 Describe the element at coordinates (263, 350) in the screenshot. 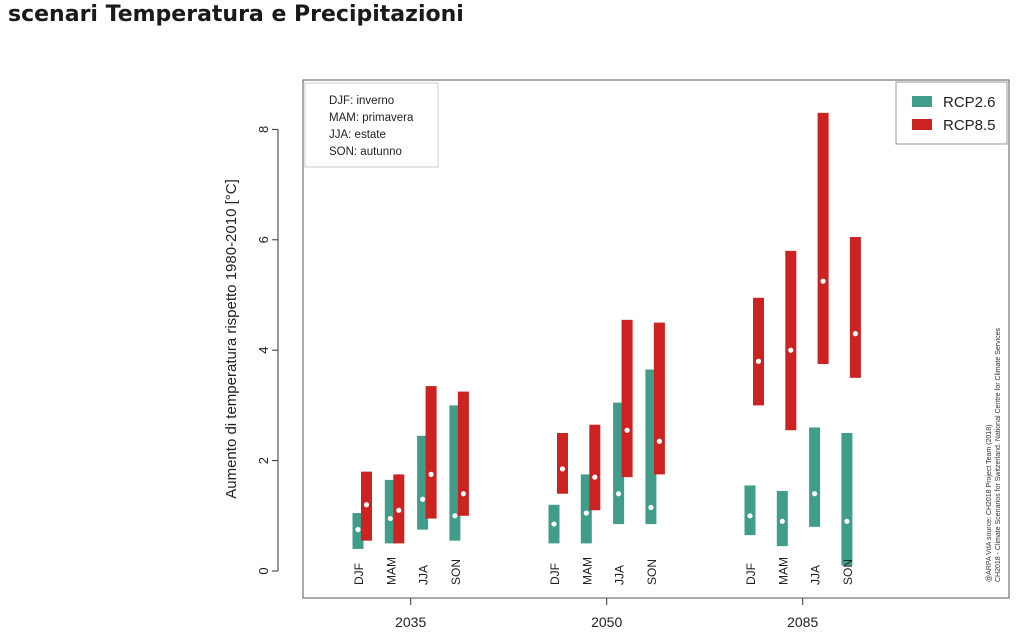

I see `y-tick-label: 4` at that location.